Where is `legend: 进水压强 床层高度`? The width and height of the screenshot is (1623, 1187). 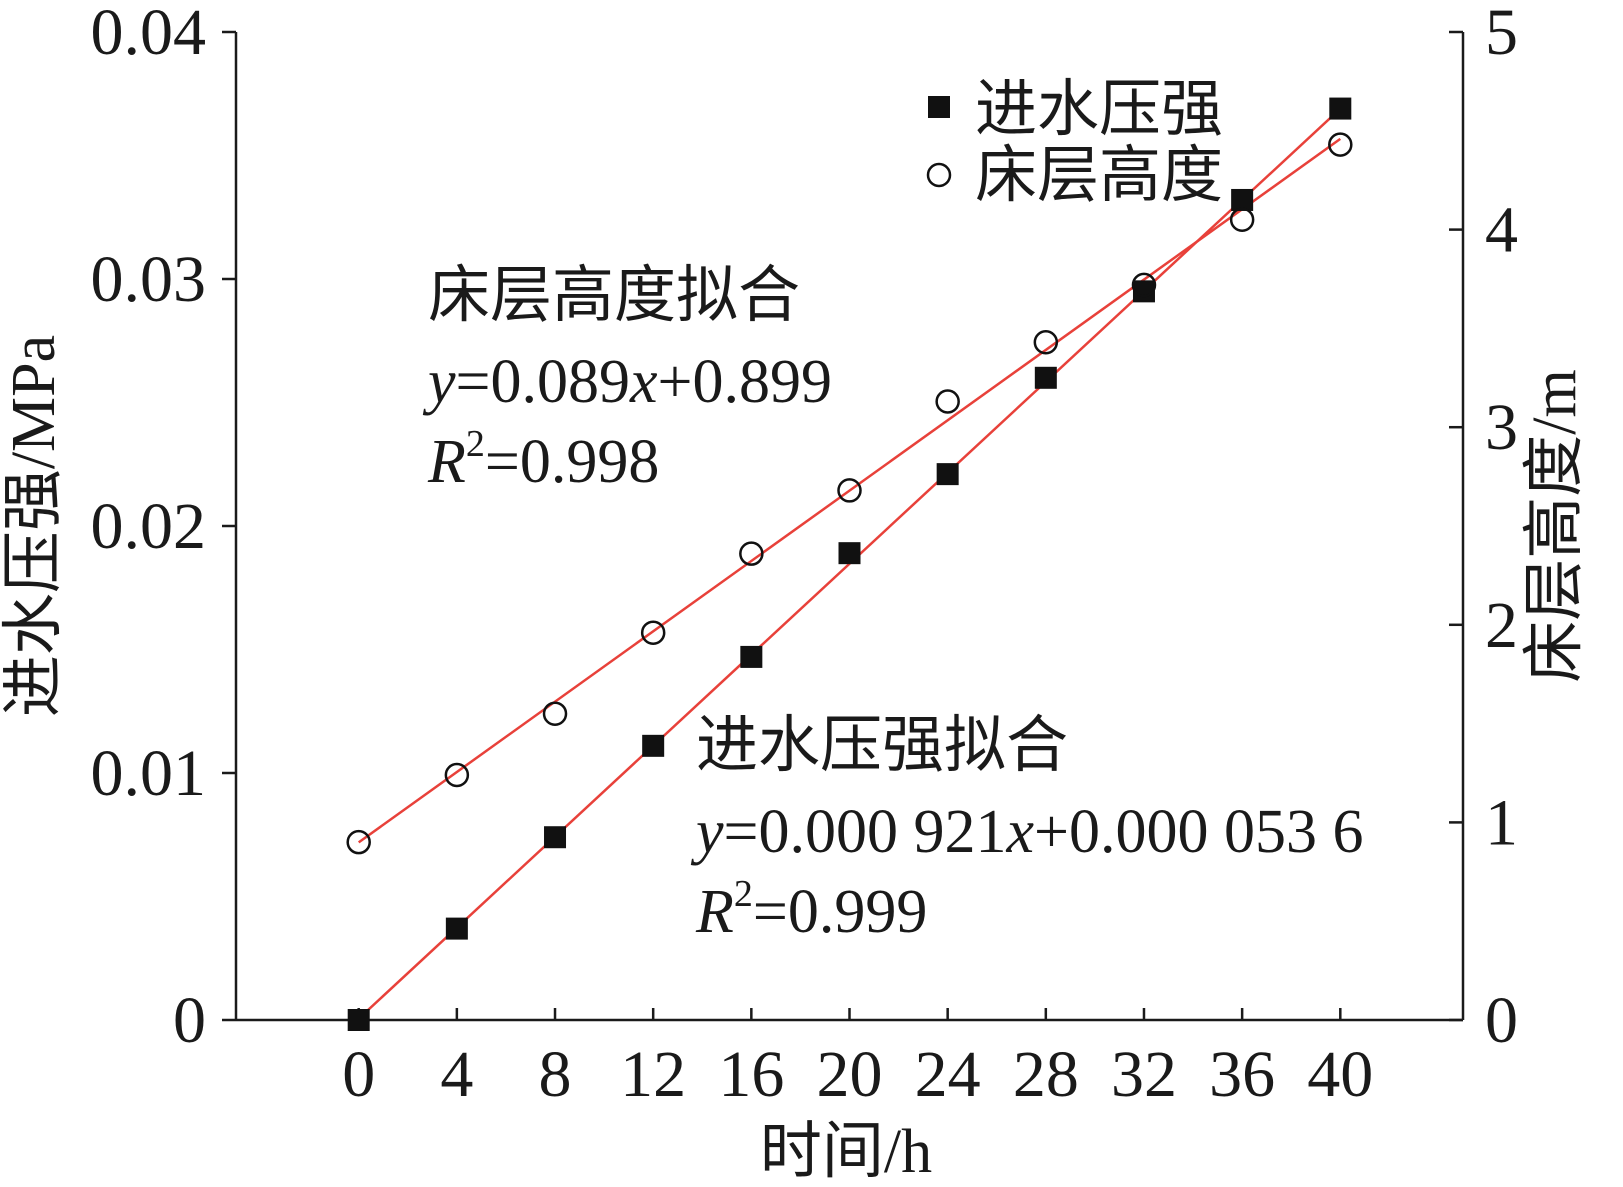 legend: 进水压强 床层高度 is located at coordinates (1074, 143).